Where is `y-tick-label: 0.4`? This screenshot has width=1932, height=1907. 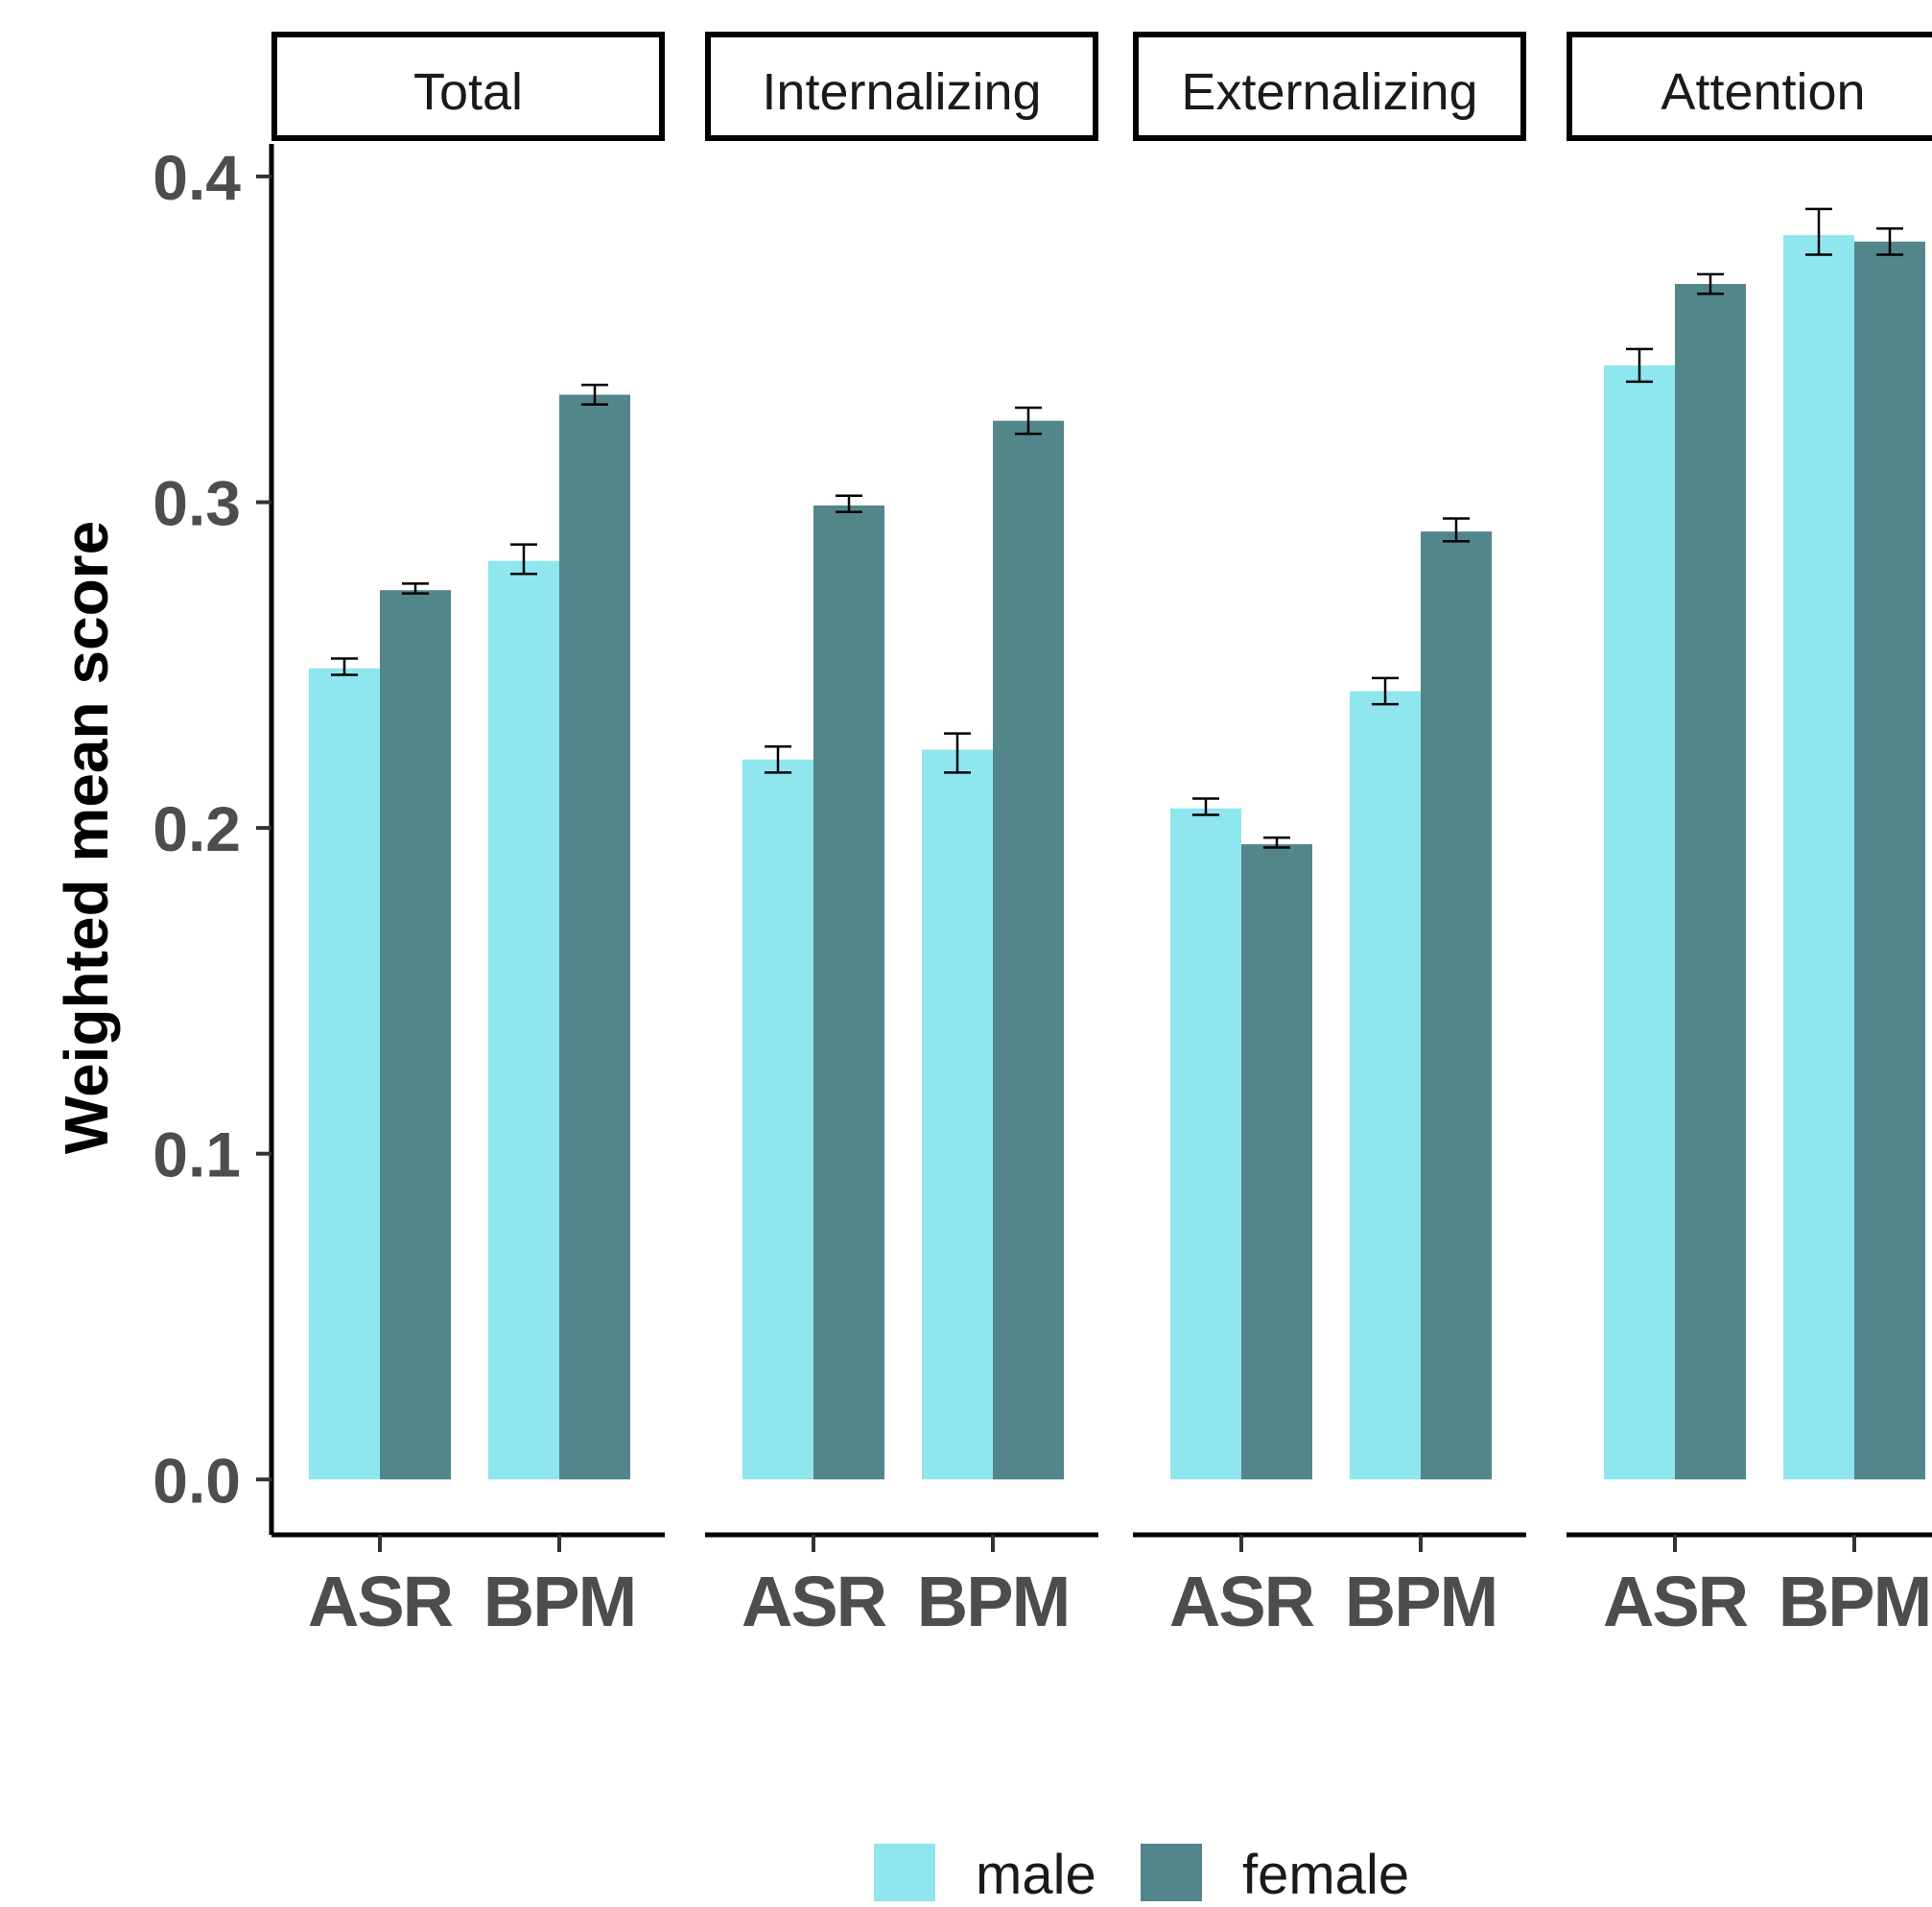
y-tick-label: 0.4 is located at coordinates (197, 177).